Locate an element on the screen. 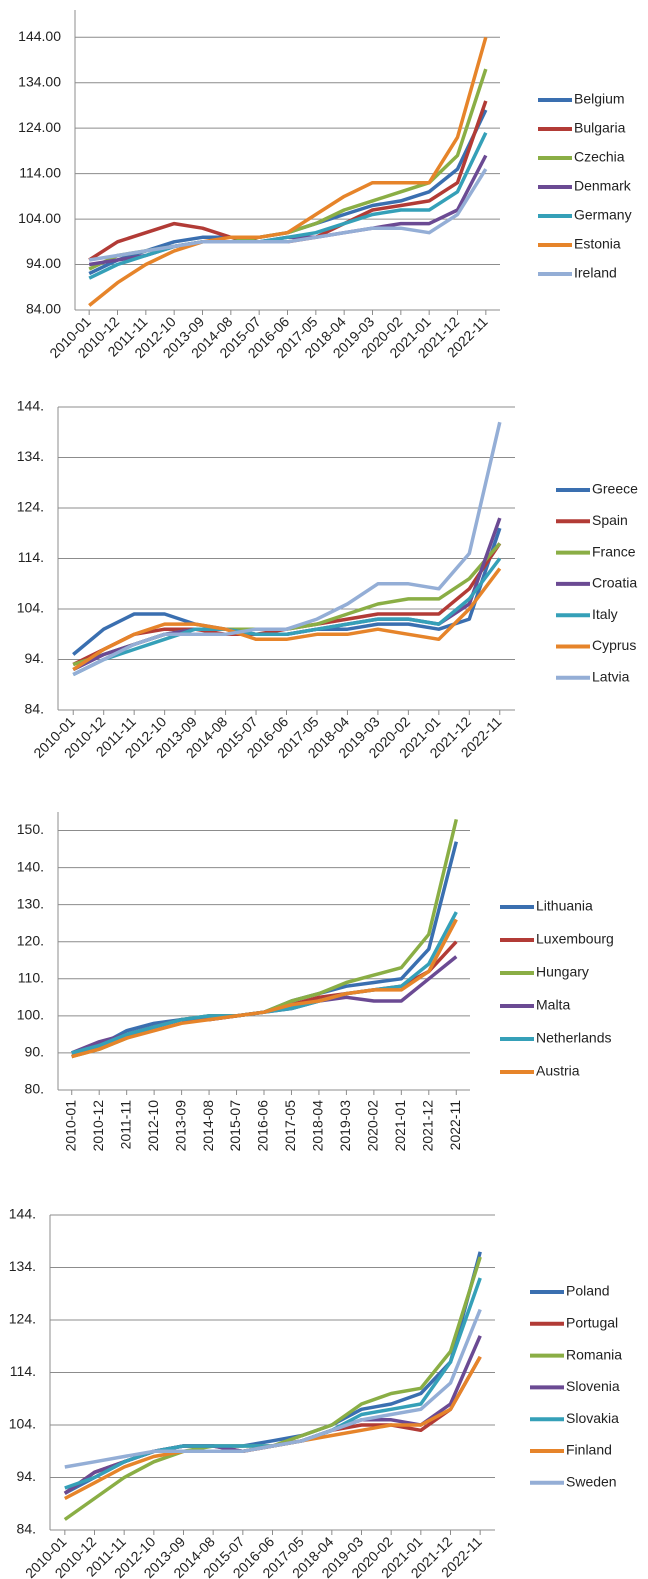 This screenshot has height=1579, width=648. x-tick-label: 2018-04 is located at coordinates (318, 1126).